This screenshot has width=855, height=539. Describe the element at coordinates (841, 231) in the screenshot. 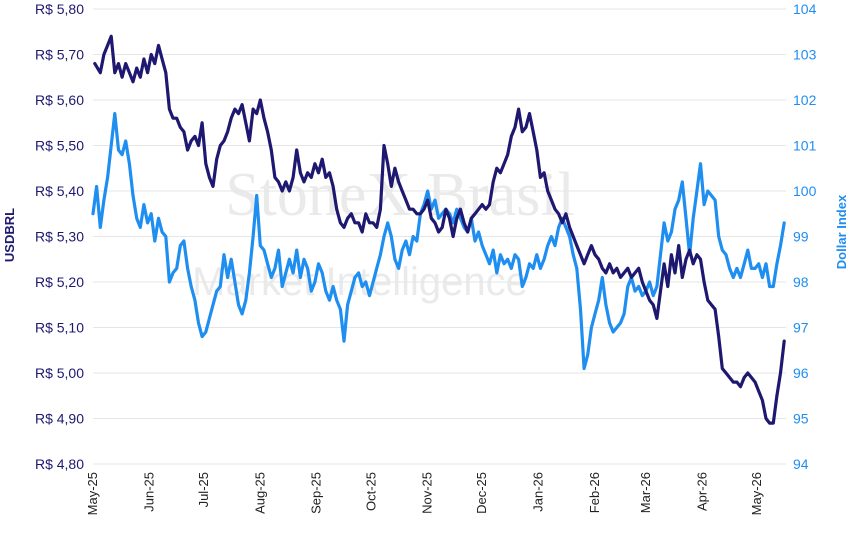

I see `right-axis-title: Dollar Index` at that location.